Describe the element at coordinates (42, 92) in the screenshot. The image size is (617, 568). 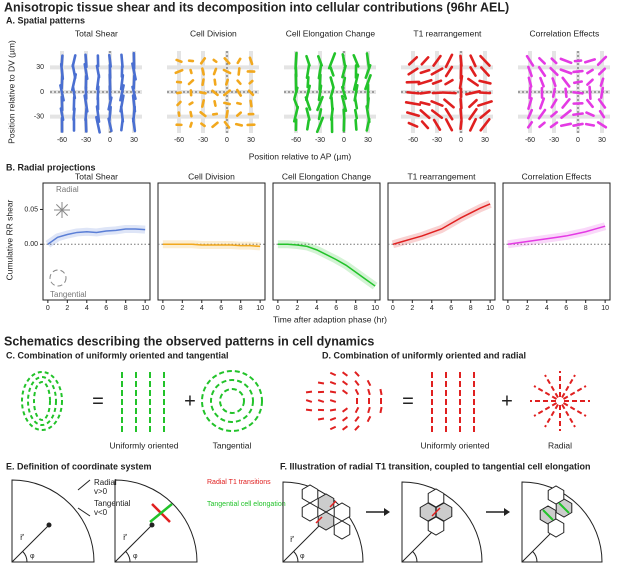
I see `y-tick-label: 0` at that location.